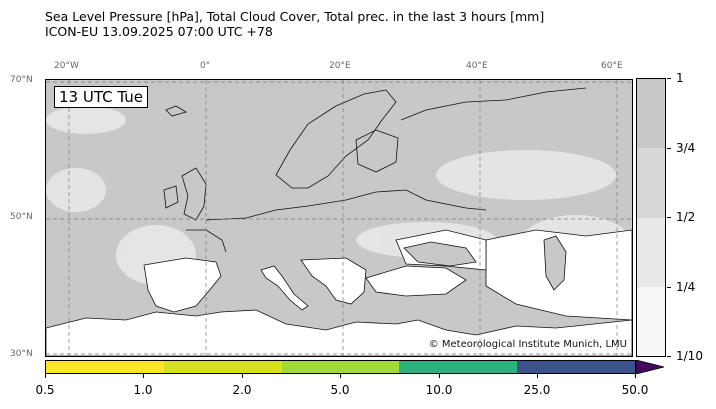 This screenshot has width=716, height=409. What do you see at coordinates (477, 66) in the screenshot?
I see `lon-label-40e: 40°E` at bounding box center [477, 66].